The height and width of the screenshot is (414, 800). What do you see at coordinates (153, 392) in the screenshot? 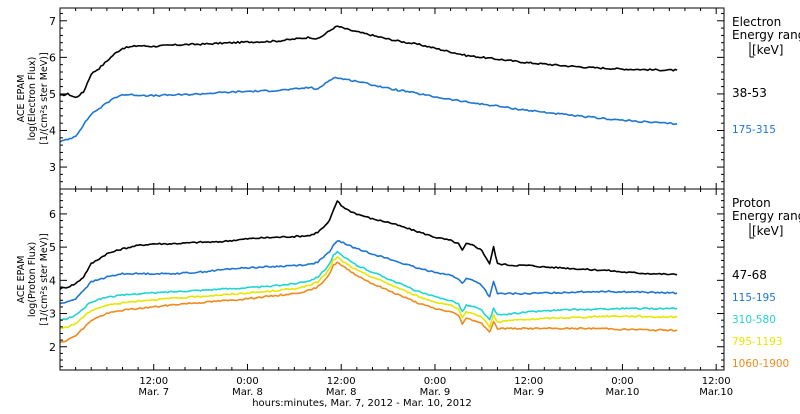
I see `x-tick-label-day: Mar. 7` at bounding box center [153, 392].